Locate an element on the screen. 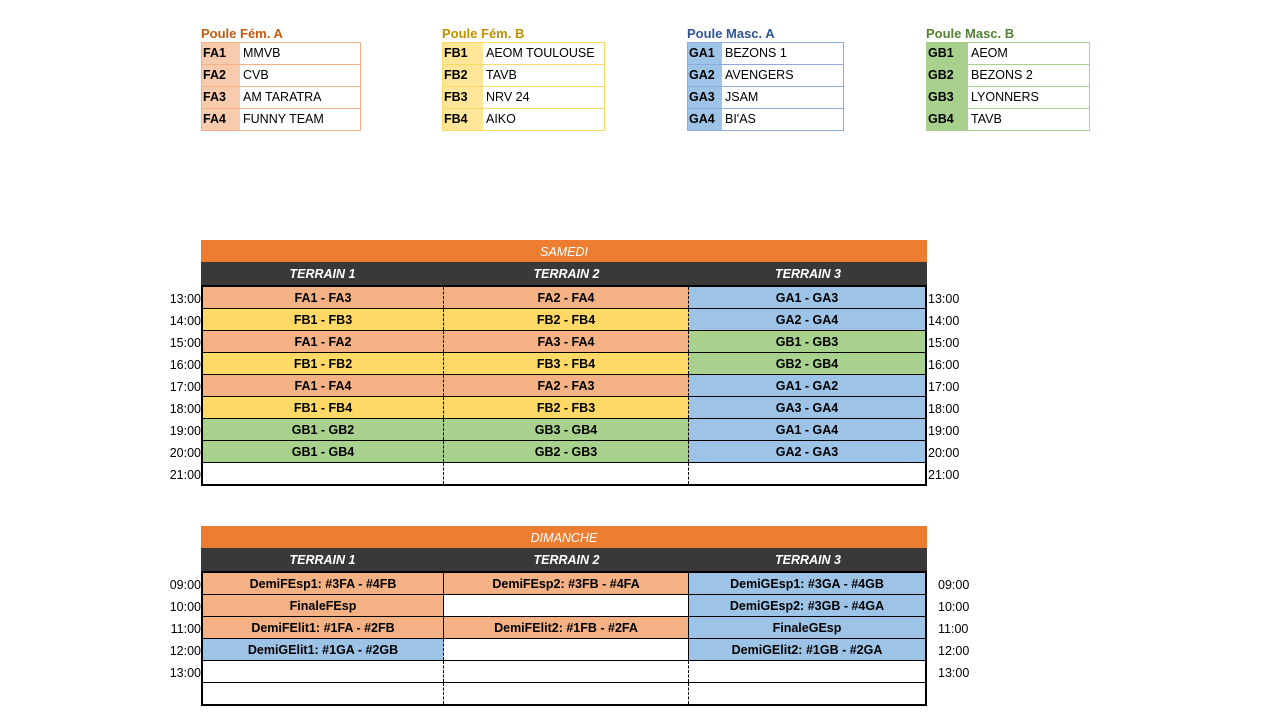 Image resolution: width=1280 pixels, height=720 pixels. team-name: BI'AS is located at coordinates (783, 119).